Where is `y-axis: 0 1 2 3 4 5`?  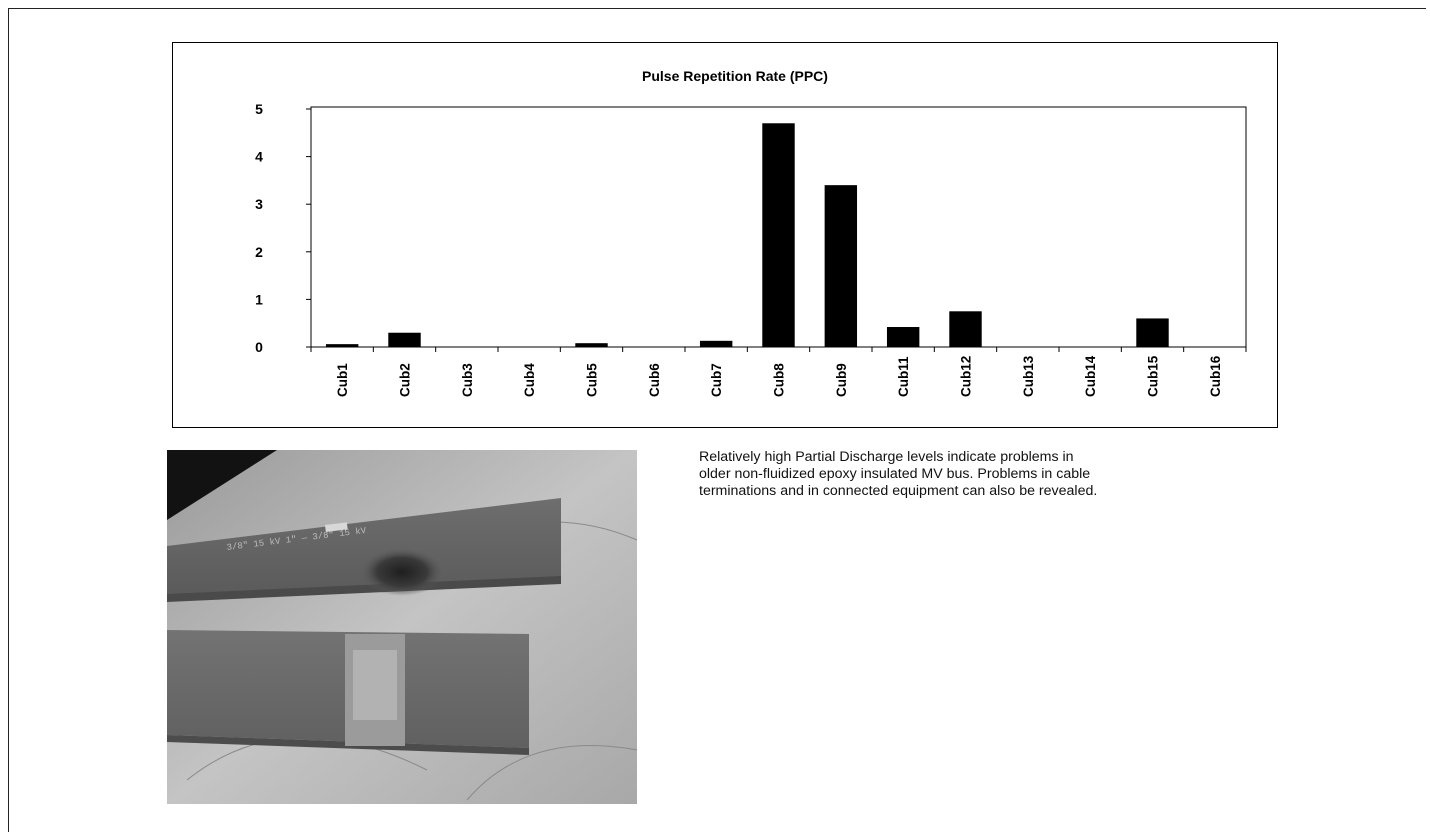 y-axis: 0 1 2 3 4 5 is located at coordinates (283, 228).